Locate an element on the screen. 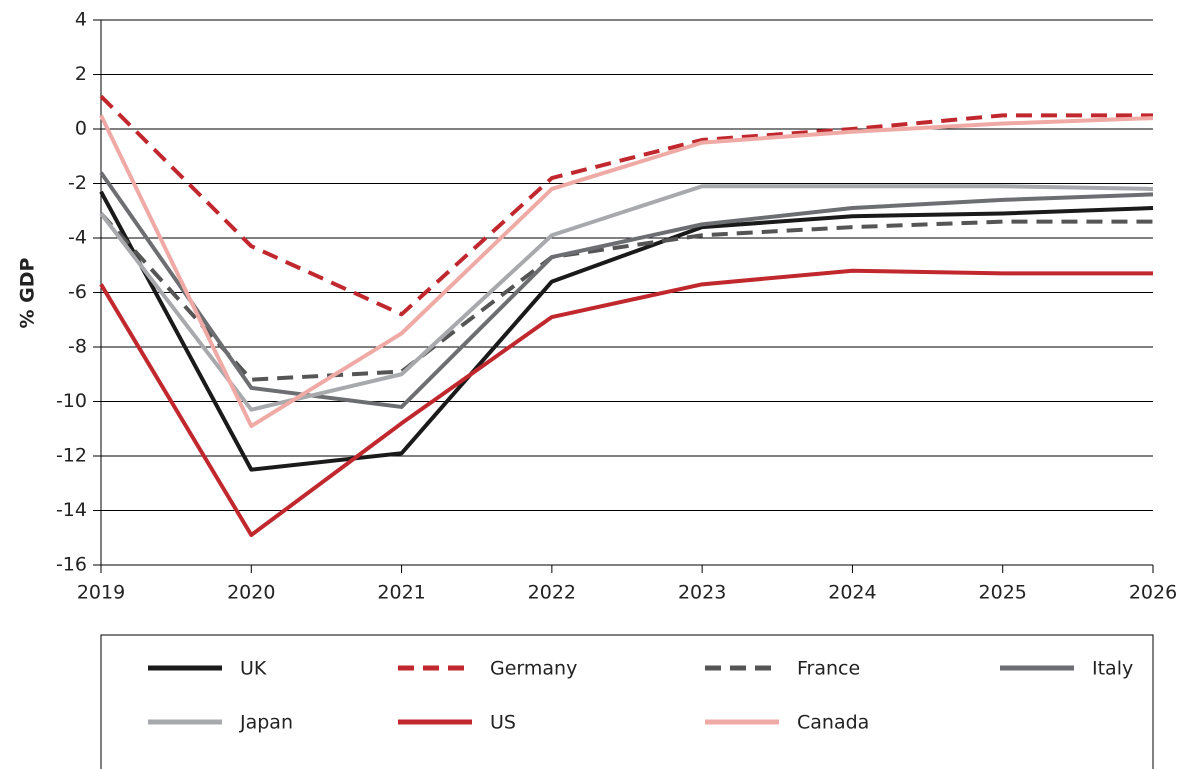 The height and width of the screenshot is (769, 1180). legend-label: Italy is located at coordinates (1112, 669).